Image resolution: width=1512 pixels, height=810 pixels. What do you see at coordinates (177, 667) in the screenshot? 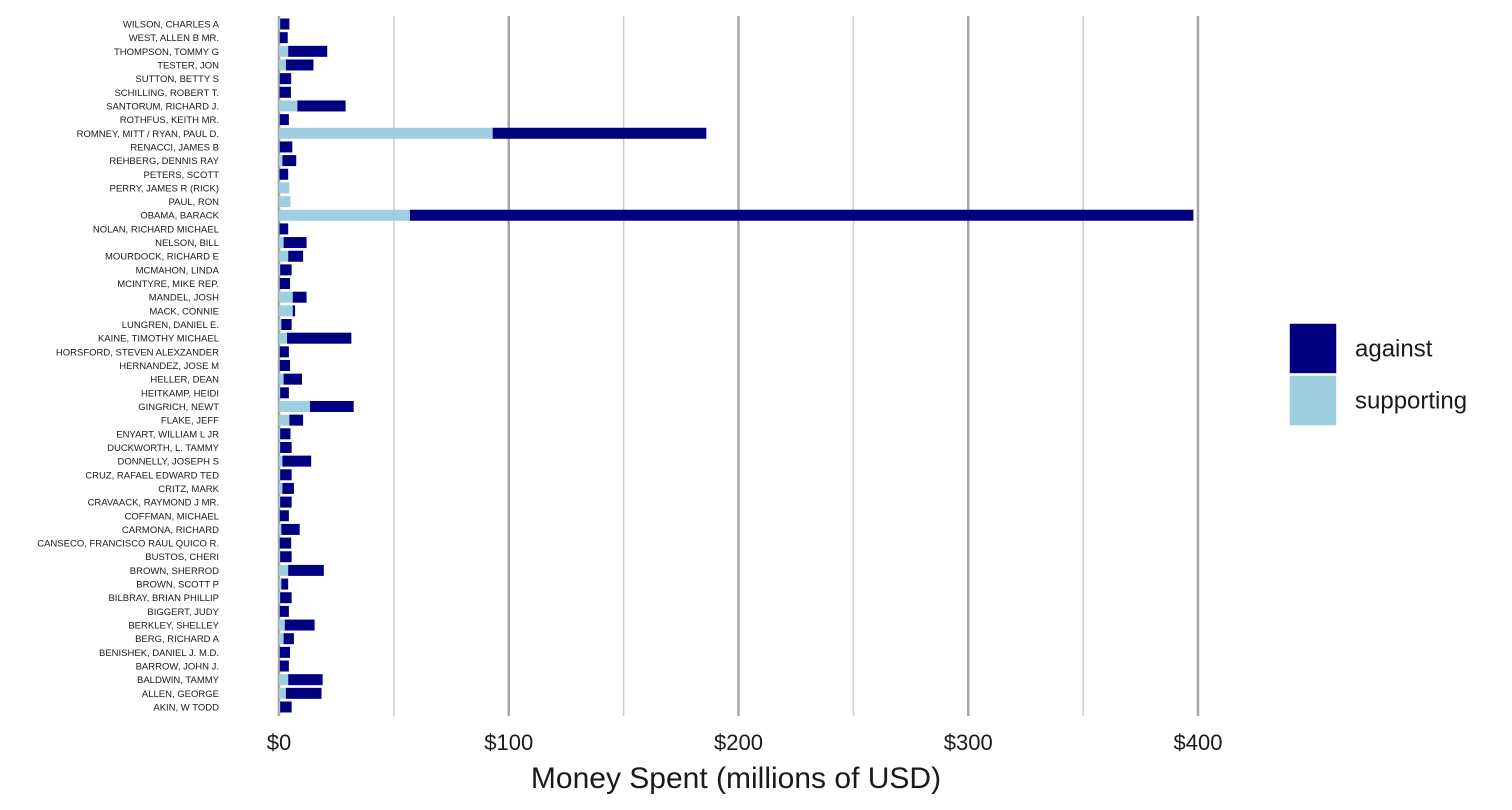
I see `category-label: BARROW, JOHN J.` at bounding box center [177, 667].